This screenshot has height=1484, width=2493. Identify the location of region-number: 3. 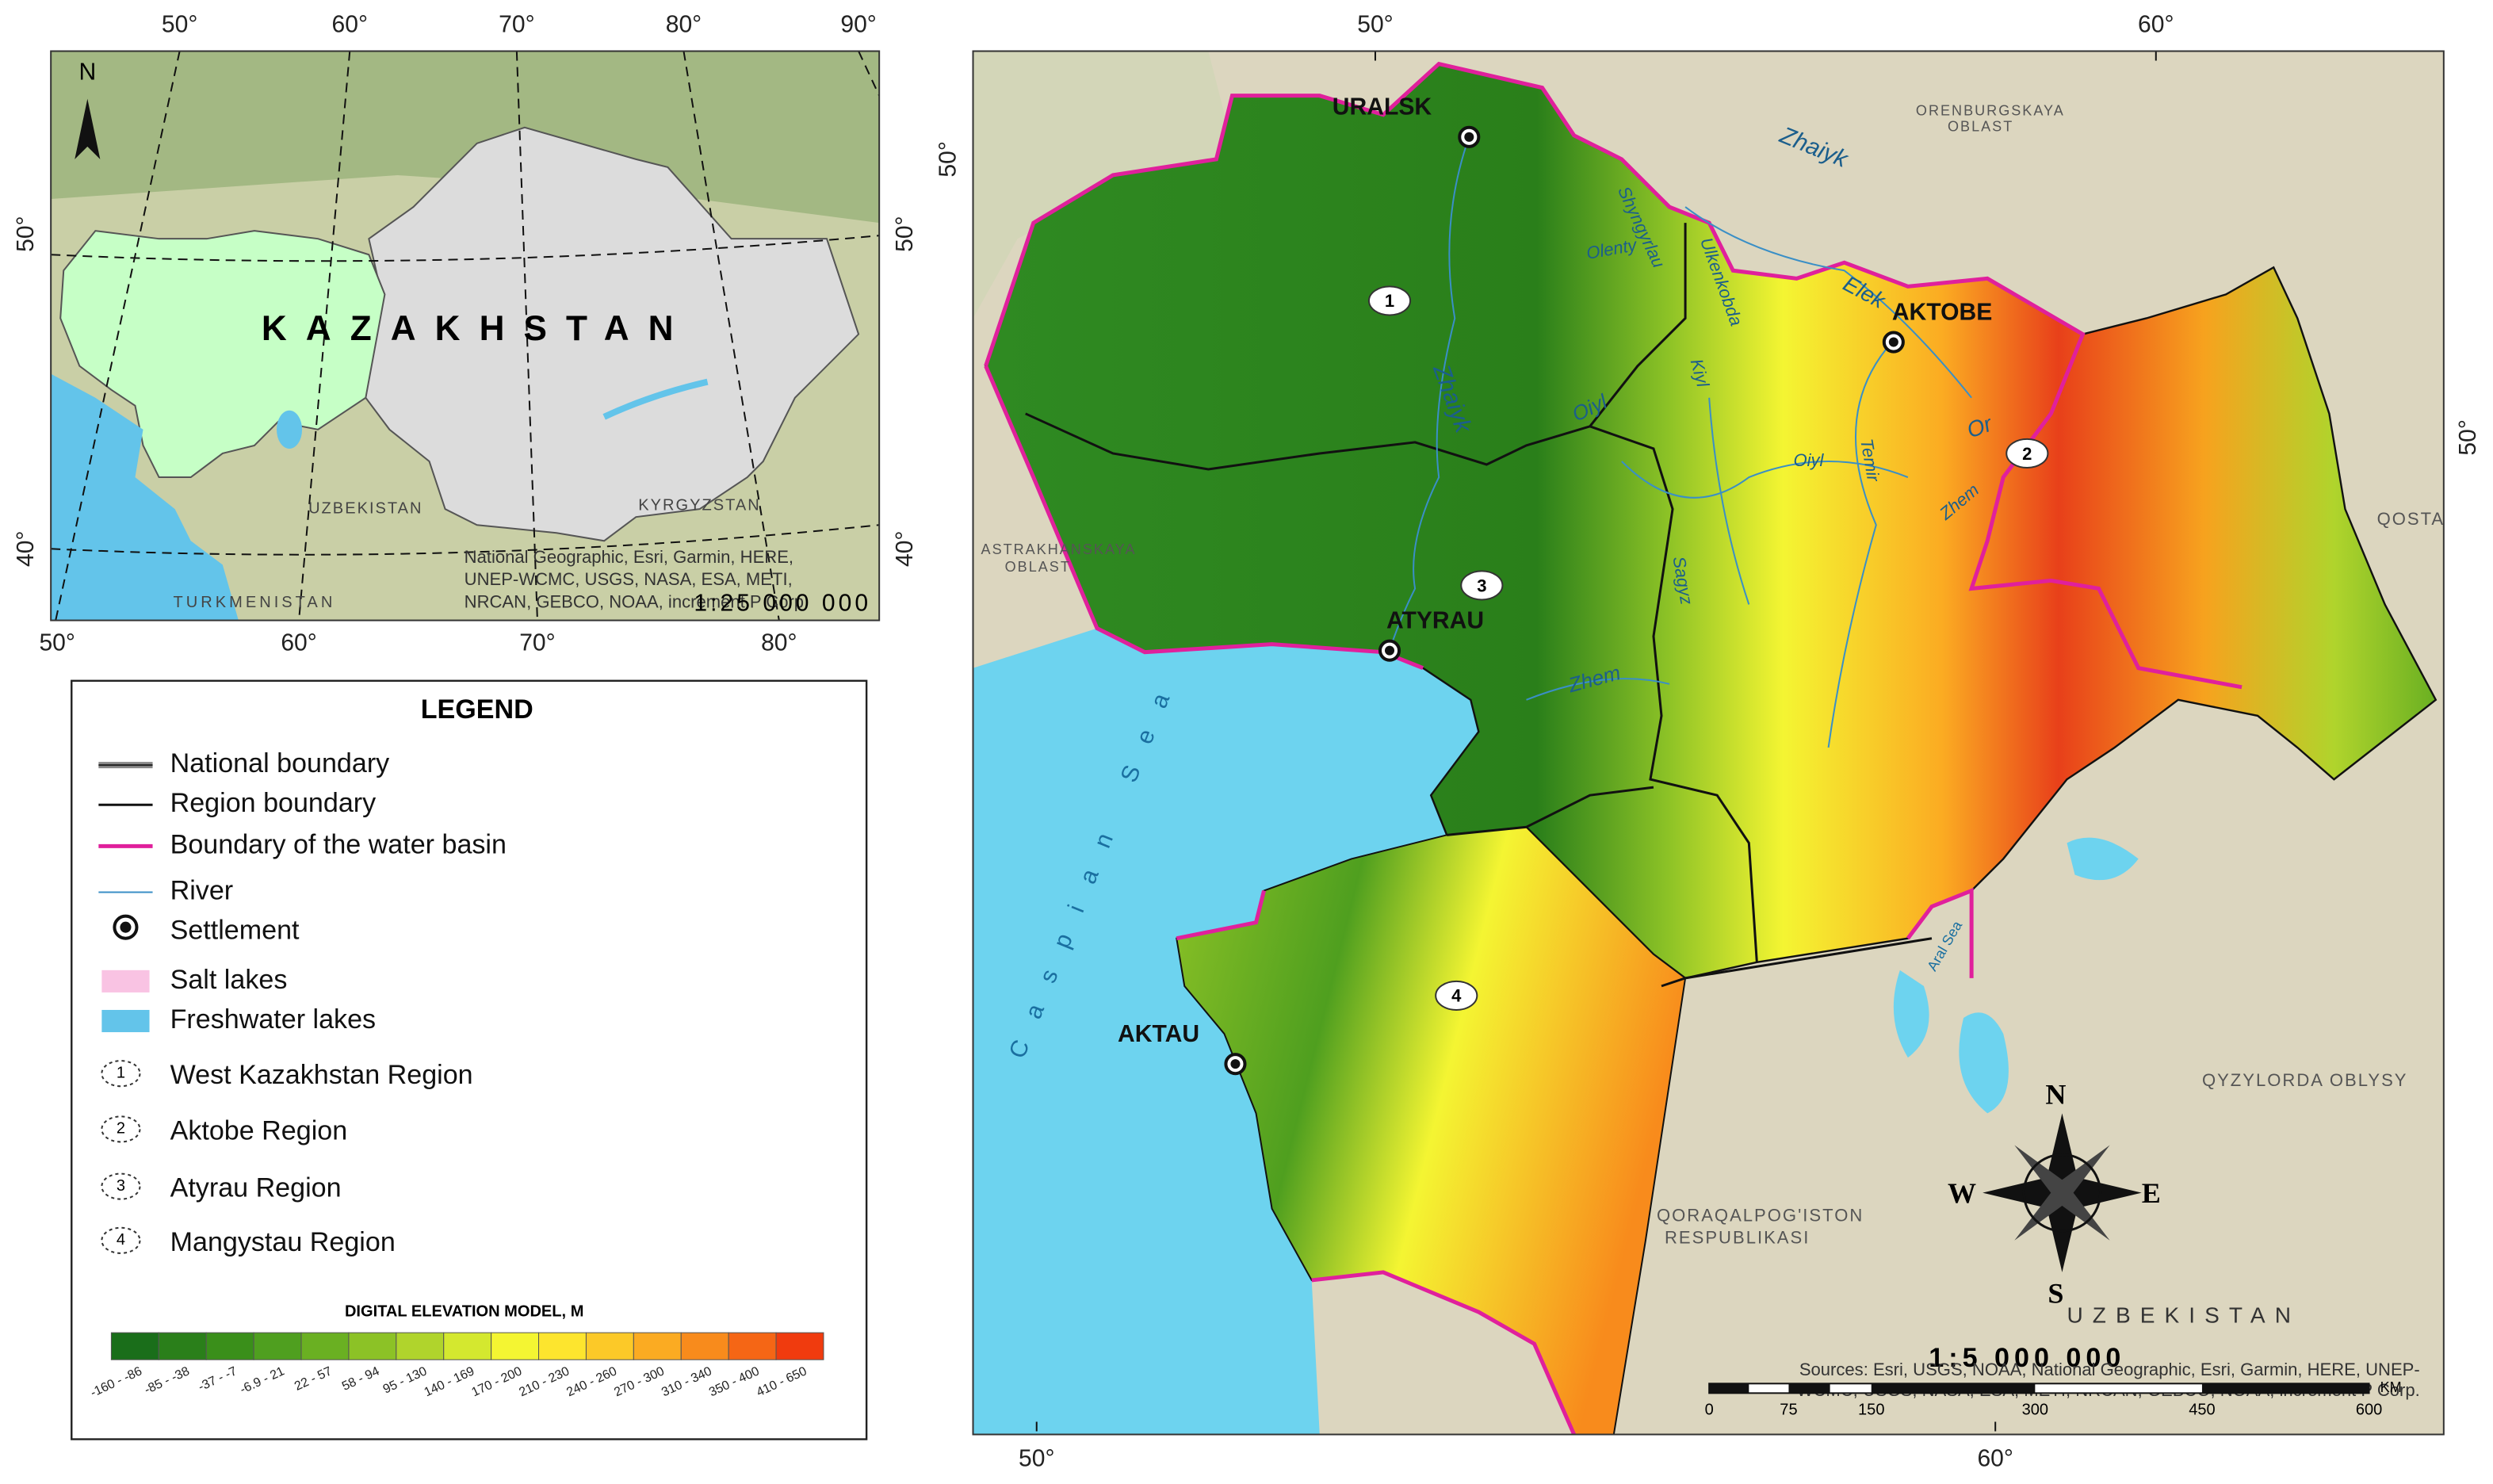
(1481, 585).